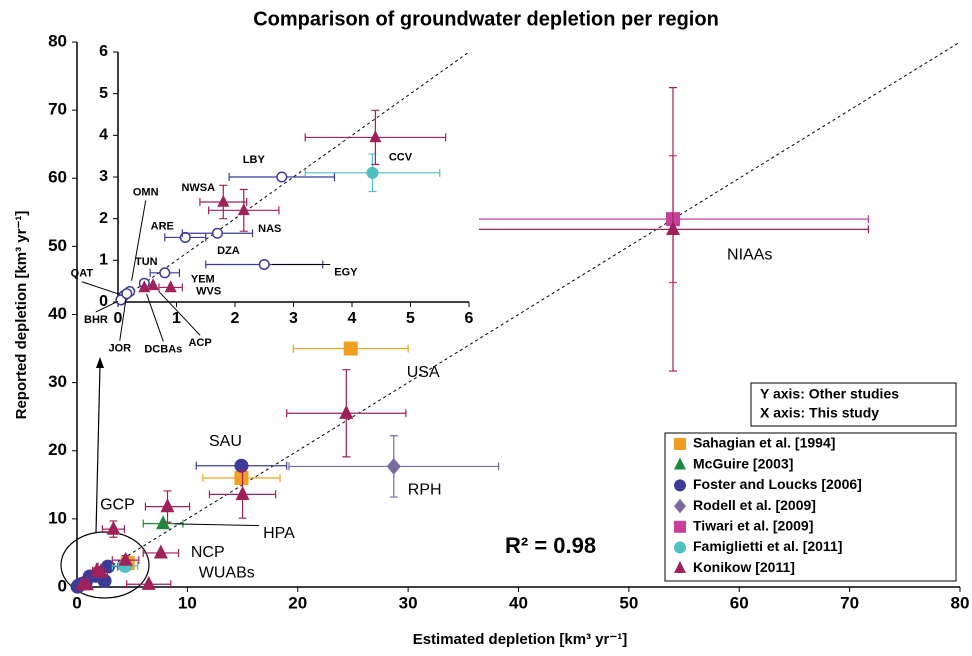 The image size is (972, 656). Describe the element at coordinates (518, 602) in the screenshot. I see `x-tick-label: 40` at that location.